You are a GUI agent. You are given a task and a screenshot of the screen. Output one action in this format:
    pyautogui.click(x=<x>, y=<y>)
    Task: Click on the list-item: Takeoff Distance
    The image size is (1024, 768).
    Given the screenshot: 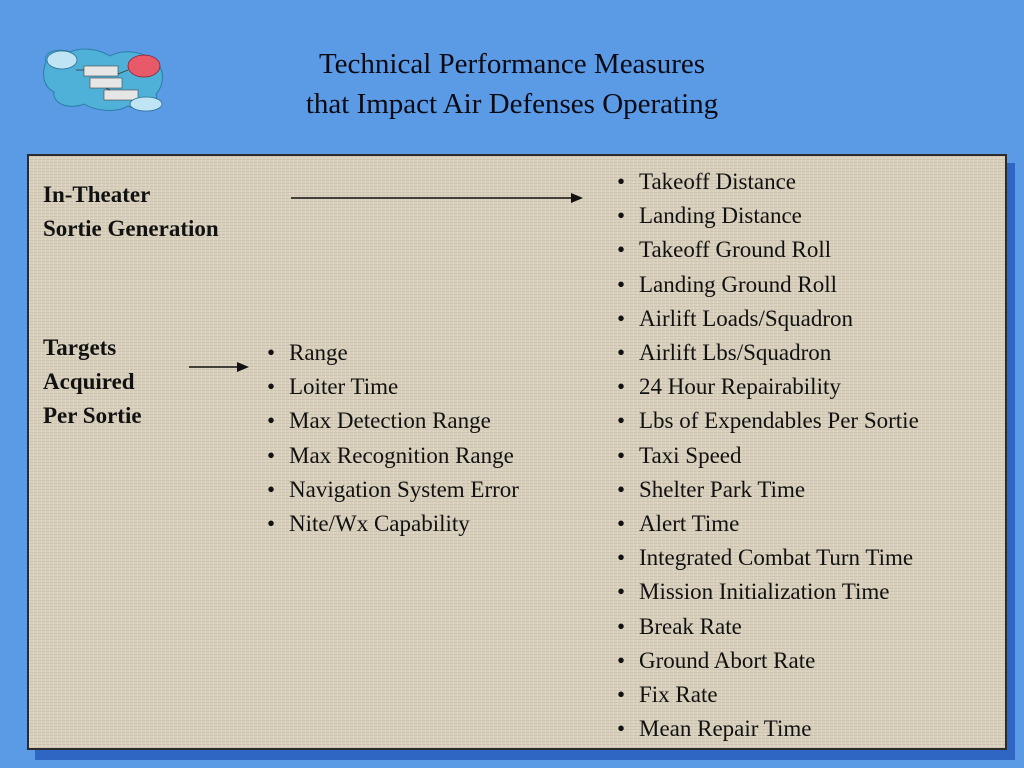 What is the action you would take?
    pyautogui.click(x=768, y=182)
    